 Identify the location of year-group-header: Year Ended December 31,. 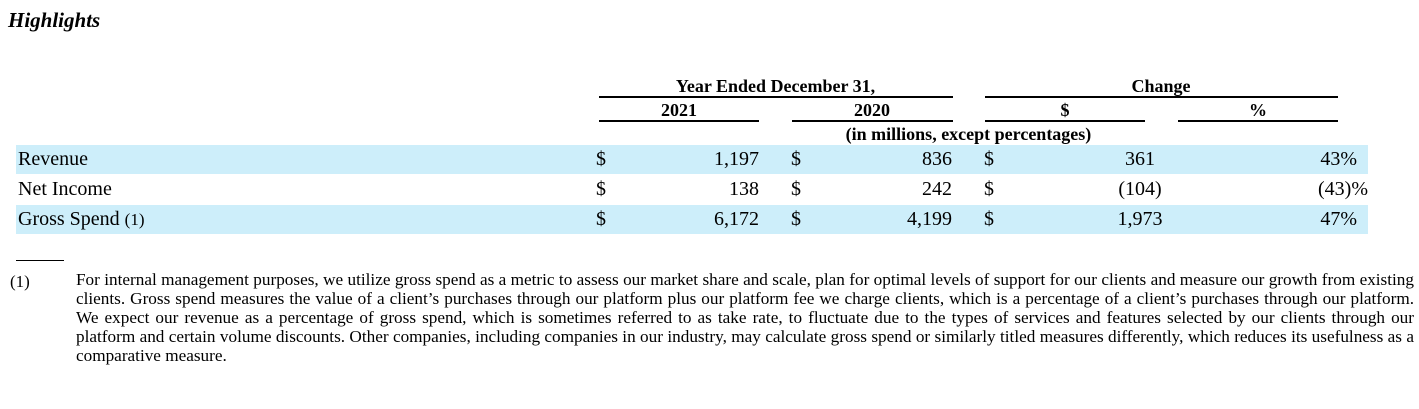
(775, 86).